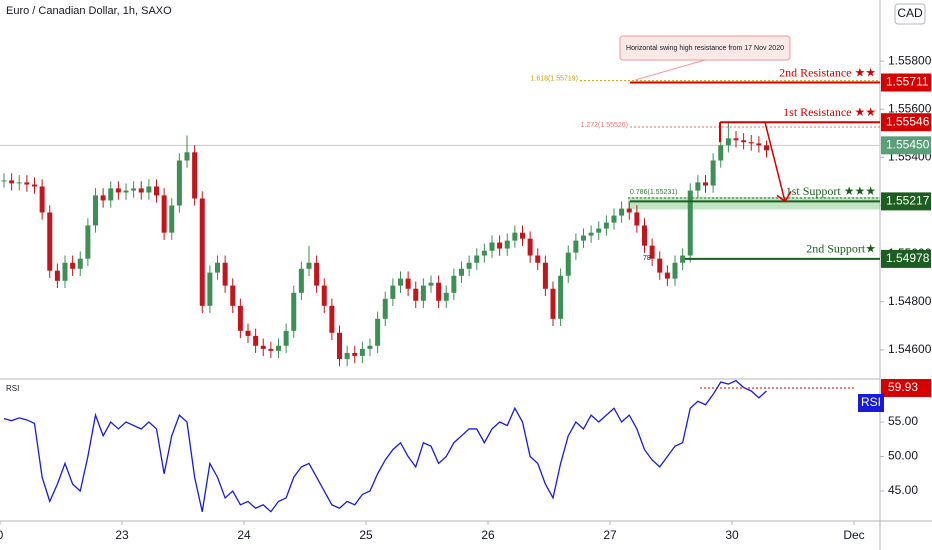 Image resolution: width=932 pixels, height=550 pixels. I want to click on fib-mark: 78, so click(647, 258).